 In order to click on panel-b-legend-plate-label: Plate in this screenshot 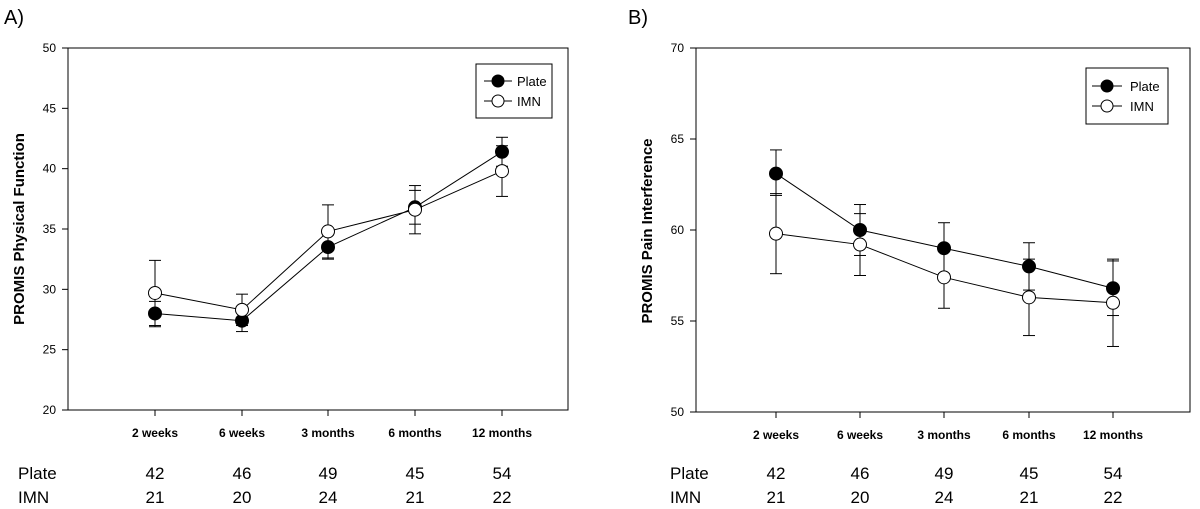, I will do `click(1145, 86)`.